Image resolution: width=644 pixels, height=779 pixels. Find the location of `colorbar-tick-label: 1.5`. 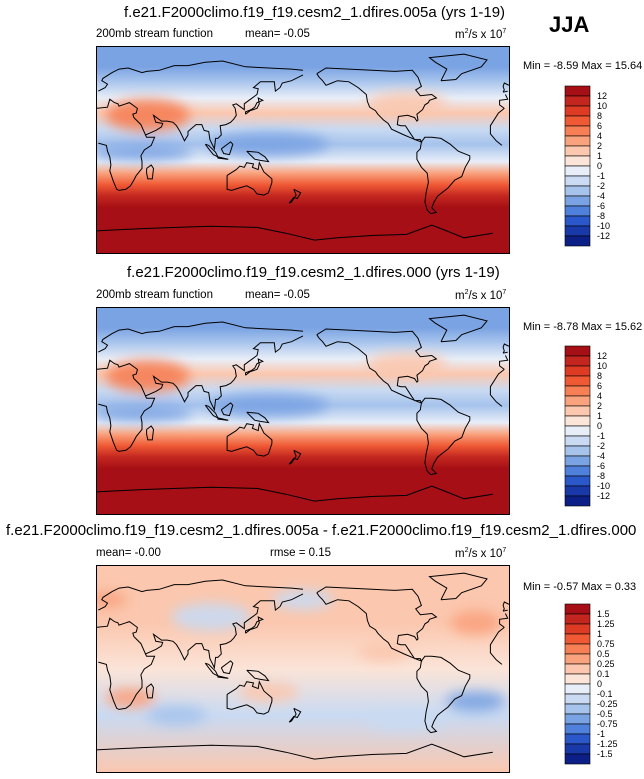

colorbar-tick-label: 1.5 is located at coordinates (603, 614).